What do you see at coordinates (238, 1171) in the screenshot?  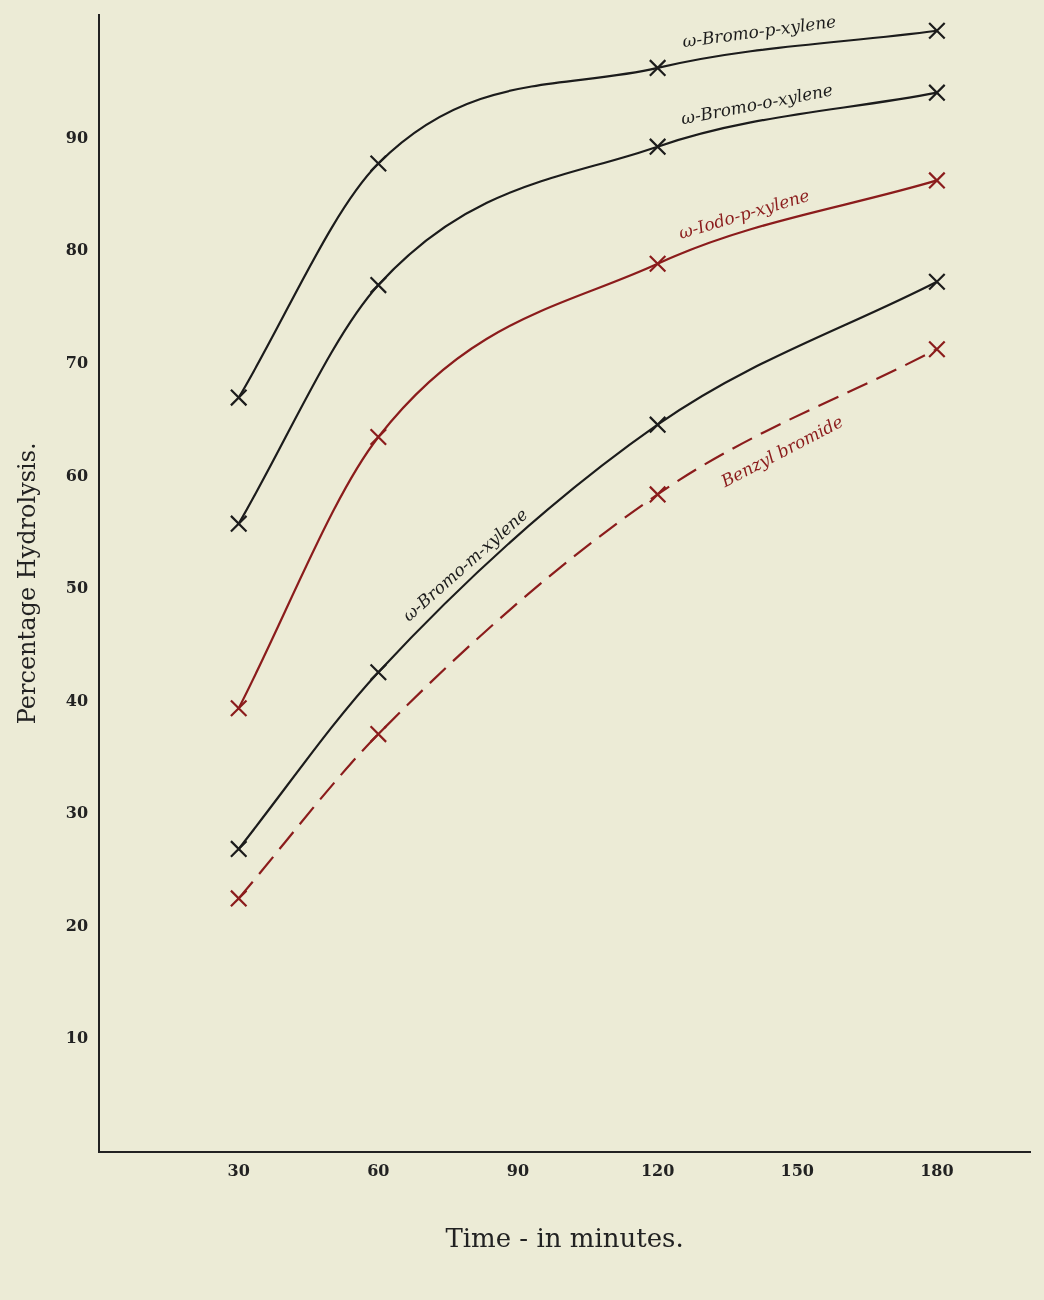 I see `x-tick-label: 30` at bounding box center [238, 1171].